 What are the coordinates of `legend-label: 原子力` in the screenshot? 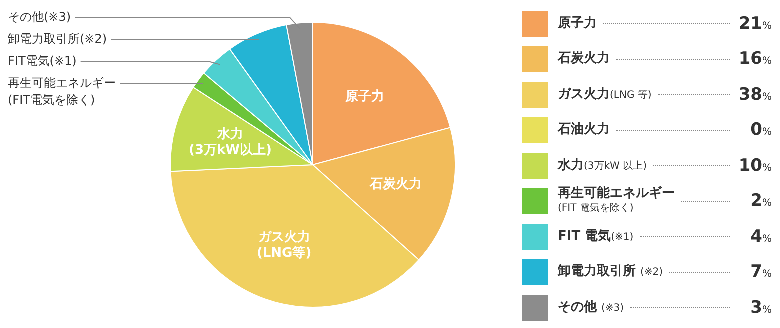 It's located at (577, 23).